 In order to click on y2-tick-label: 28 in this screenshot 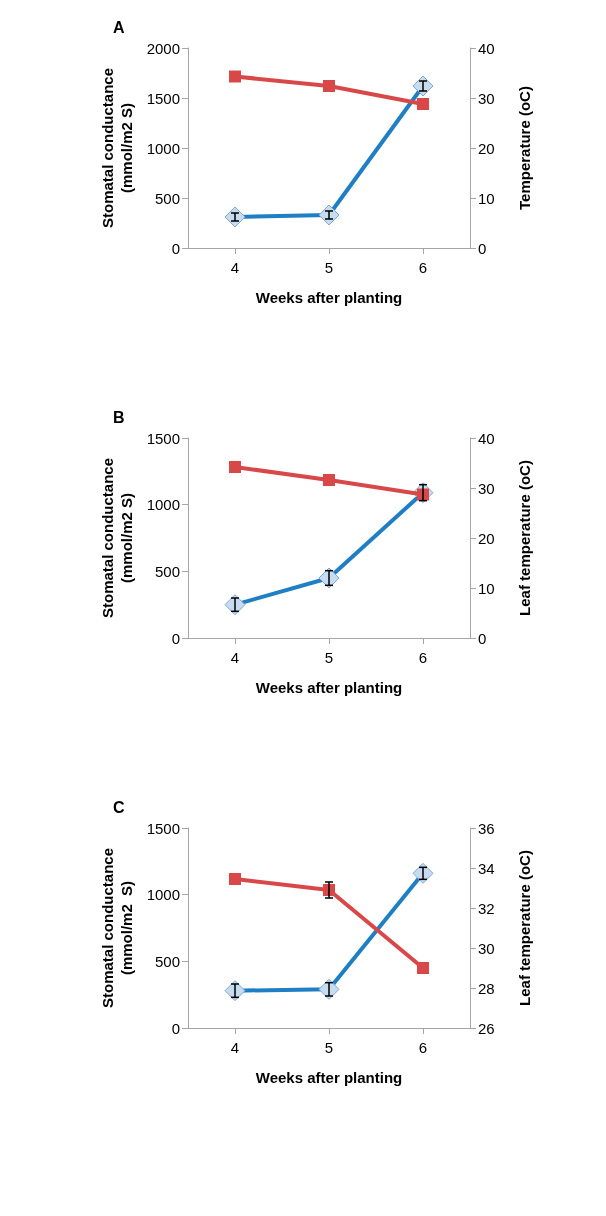, I will do `click(486, 988)`.